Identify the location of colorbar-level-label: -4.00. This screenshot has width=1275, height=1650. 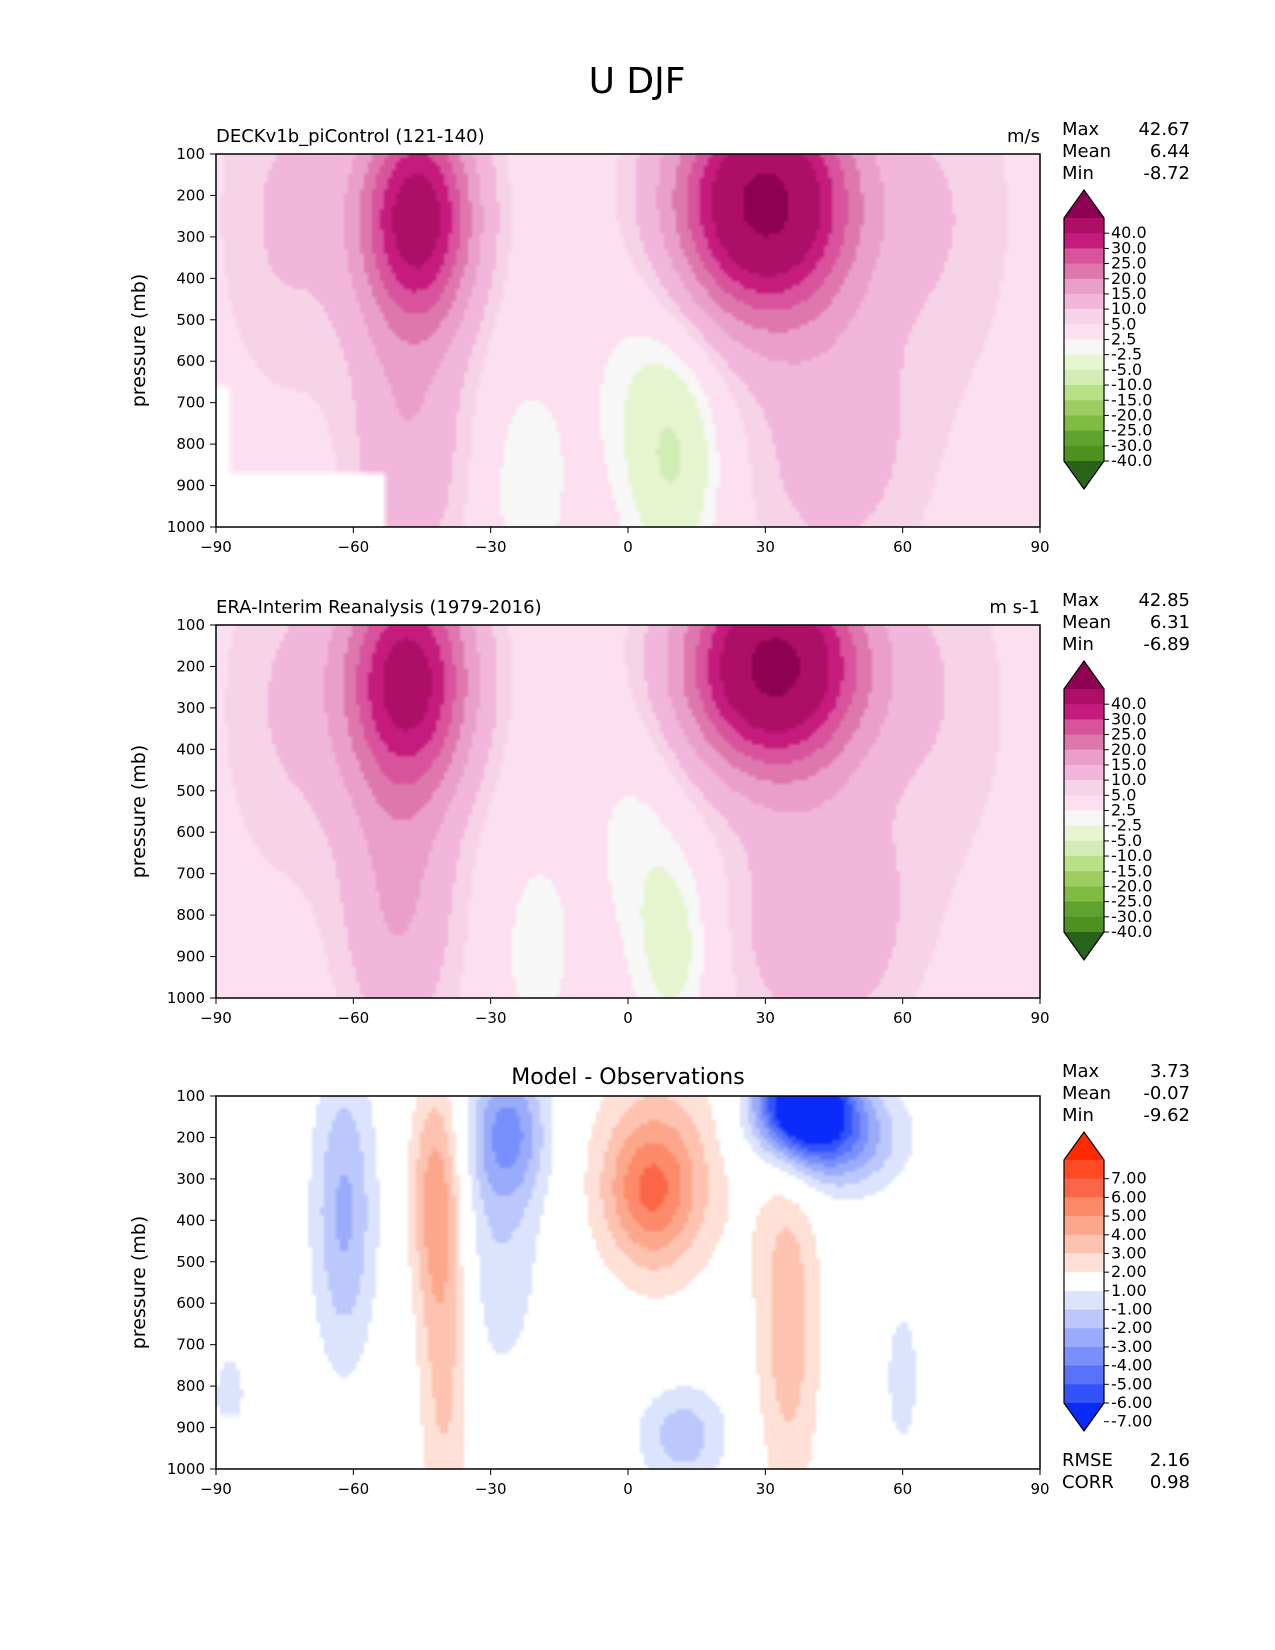
(1131, 1365).